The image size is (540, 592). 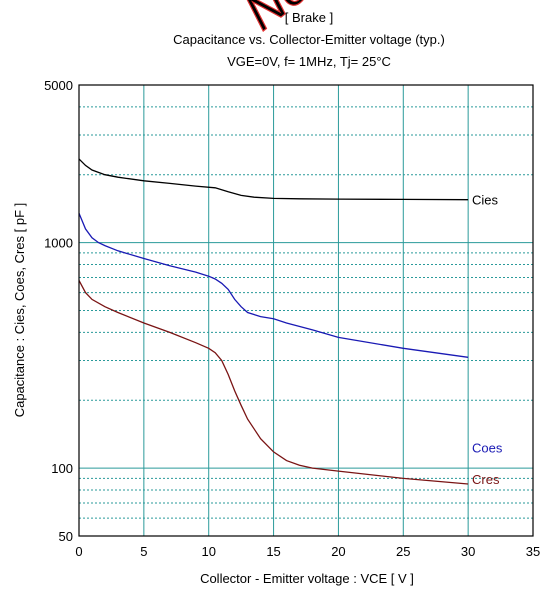 I want to click on x-axis-label: Collector - Emitter voltage : VCE [ V ], so click(x=307, y=578).